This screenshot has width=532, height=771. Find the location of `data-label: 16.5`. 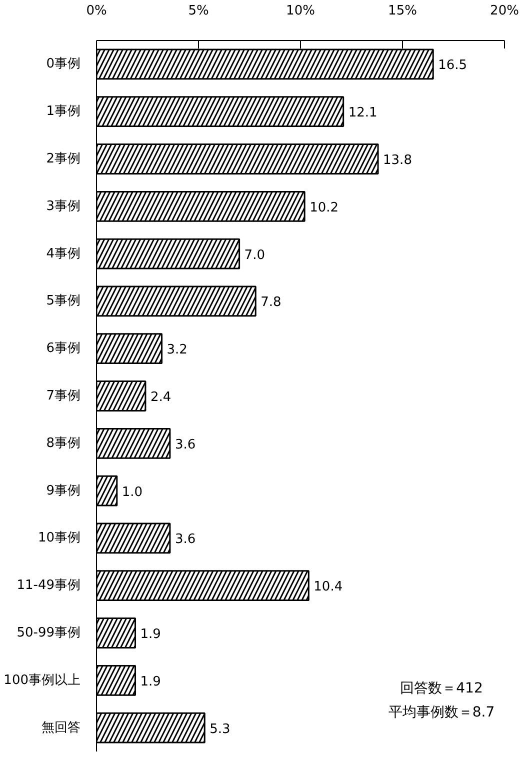

data-label: 16.5 is located at coordinates (453, 66).